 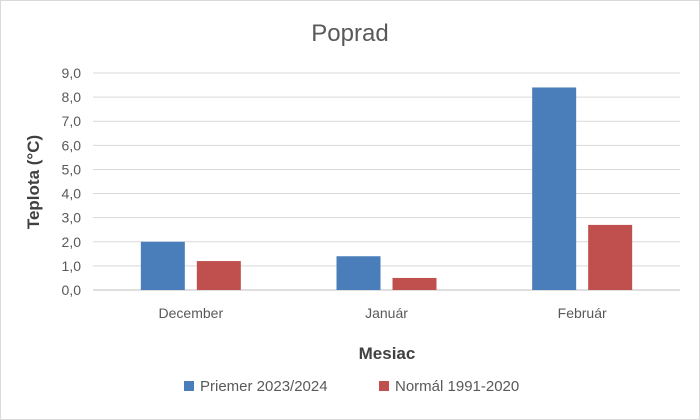 I want to click on x-tick-label: Február, so click(x=582, y=313).